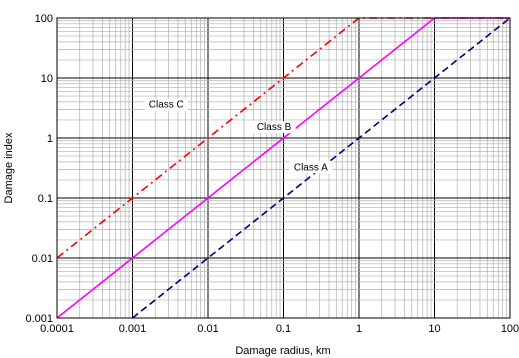 This screenshot has width=519, height=358. Describe the element at coordinates (510, 329) in the screenshot. I see `x-tick-label: 100` at that location.